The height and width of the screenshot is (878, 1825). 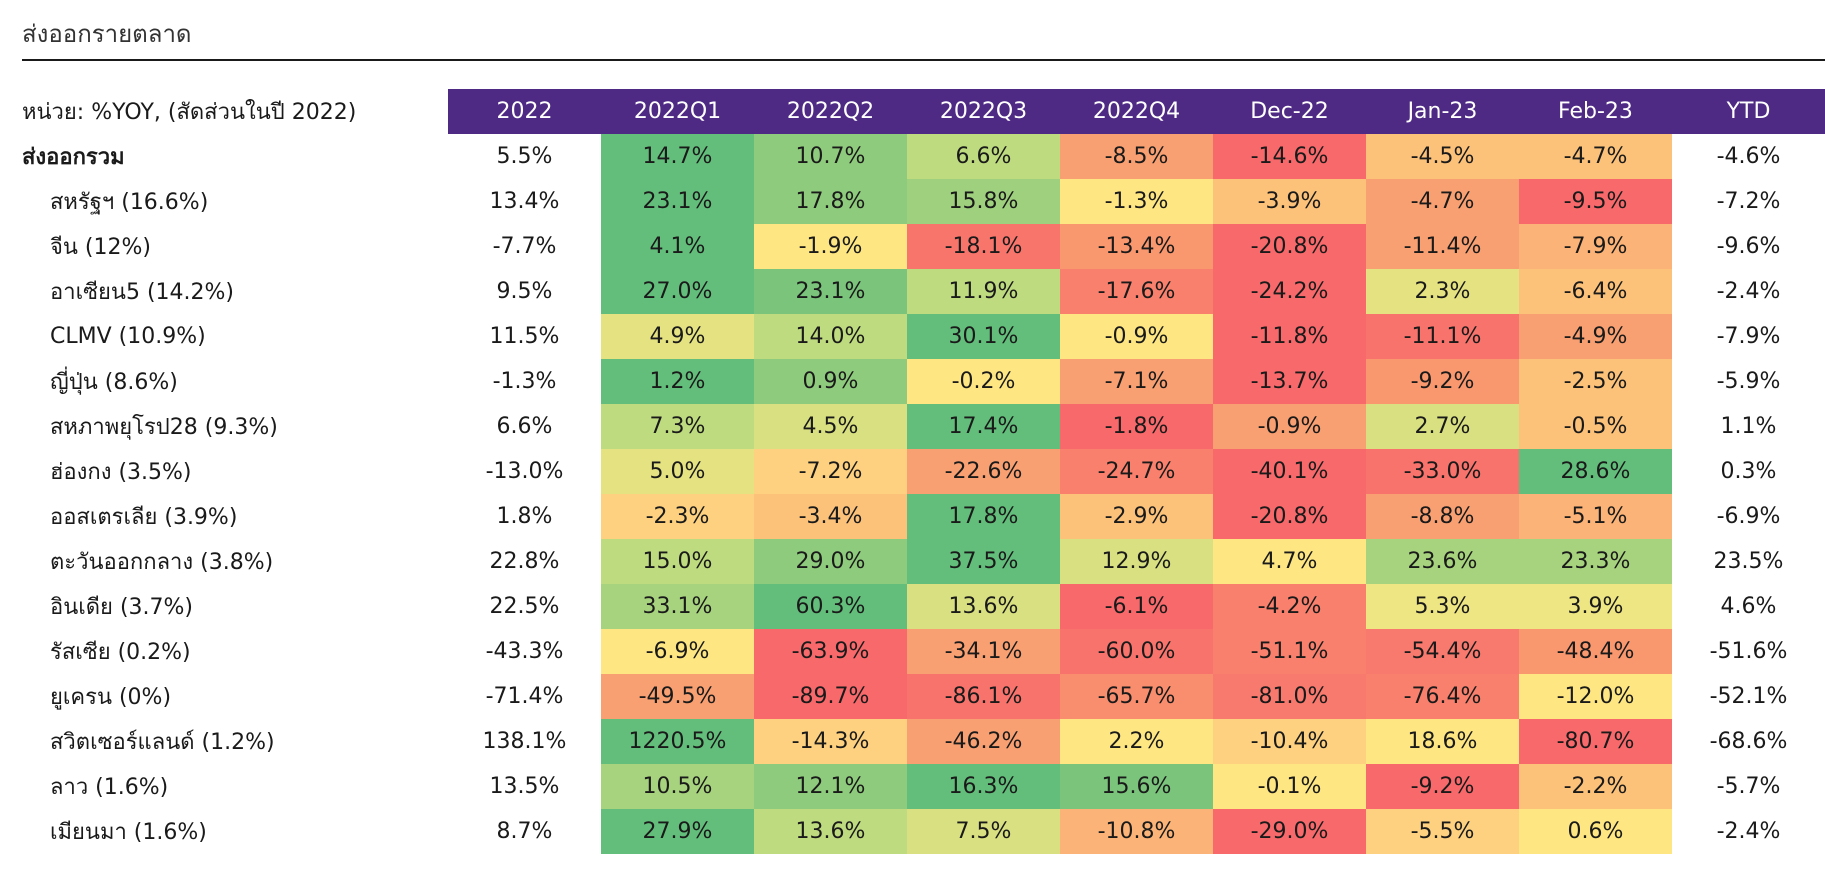 What do you see at coordinates (1136, 651) in the screenshot?
I see `table-cell: -60.0%` at bounding box center [1136, 651].